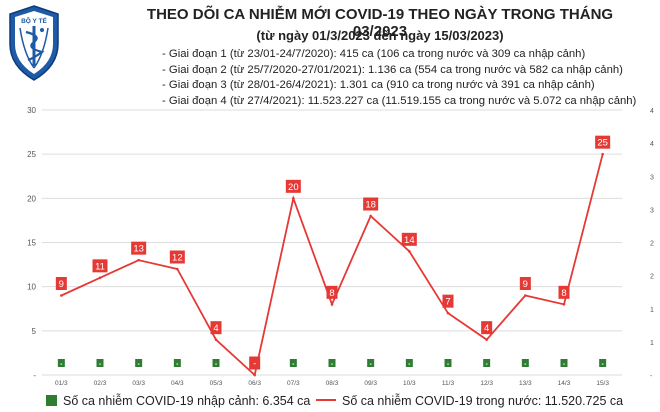 This screenshot has width=660, height=412. I want to click on x-tick-label: 12/3, so click(486, 383).